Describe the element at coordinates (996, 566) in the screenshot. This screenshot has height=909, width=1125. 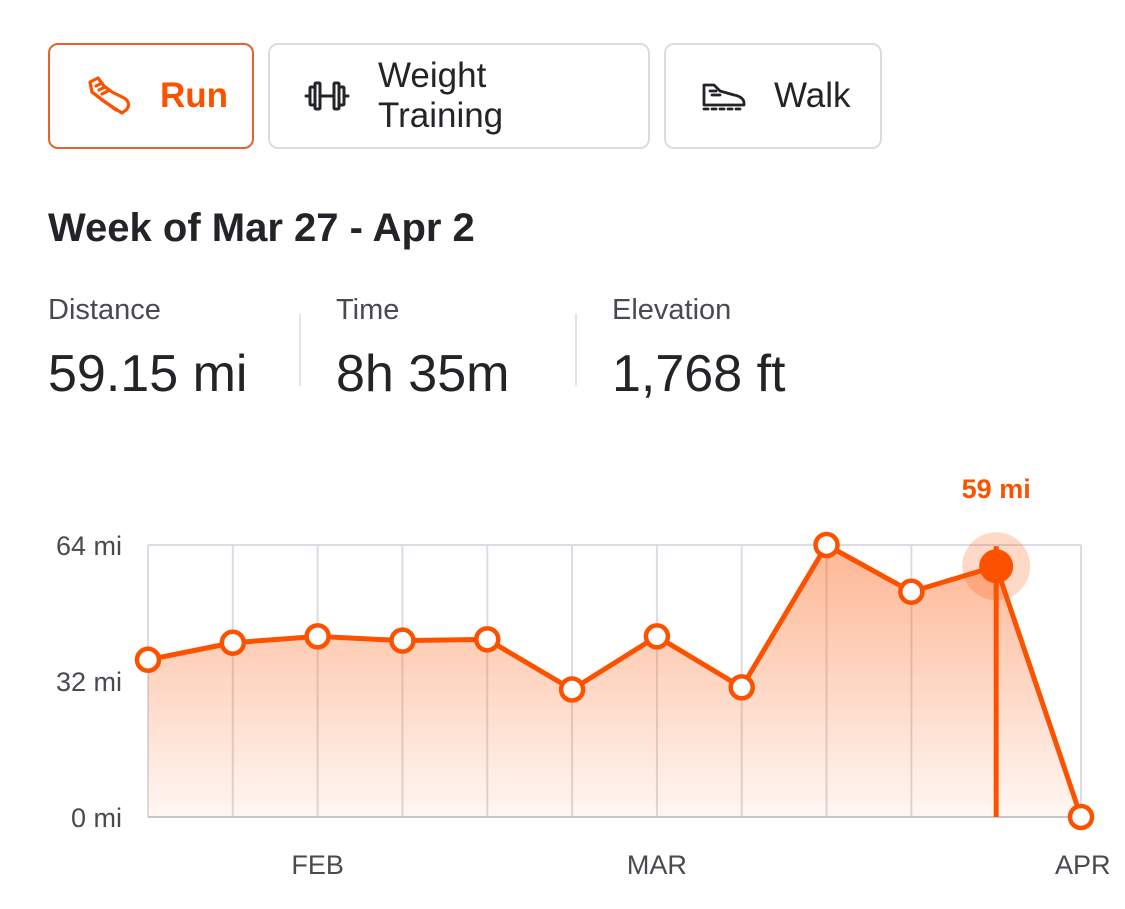
I see `selected-data-point` at that location.